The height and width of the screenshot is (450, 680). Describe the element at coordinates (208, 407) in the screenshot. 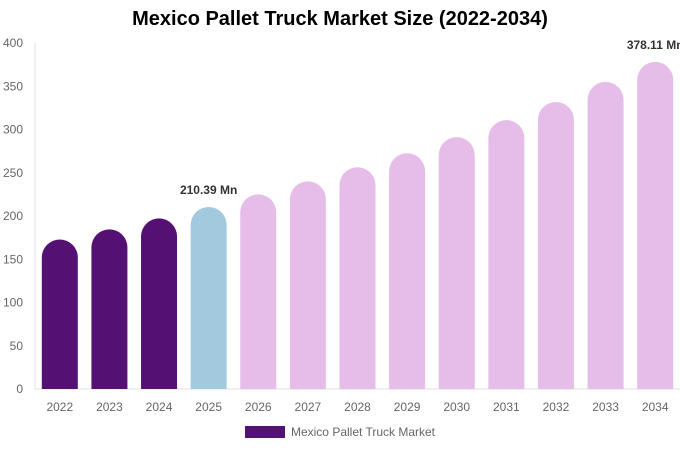

I see `x-tick-label: 2025` at that location.